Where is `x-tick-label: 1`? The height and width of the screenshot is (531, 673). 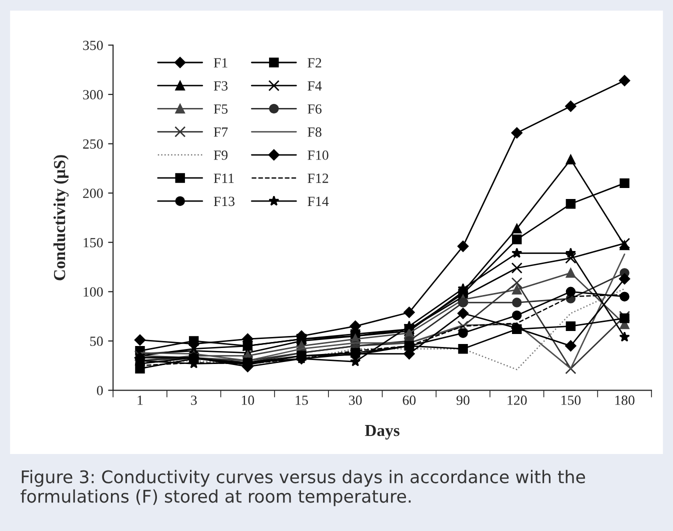 x-tick-label: 1 is located at coordinates (140, 400).